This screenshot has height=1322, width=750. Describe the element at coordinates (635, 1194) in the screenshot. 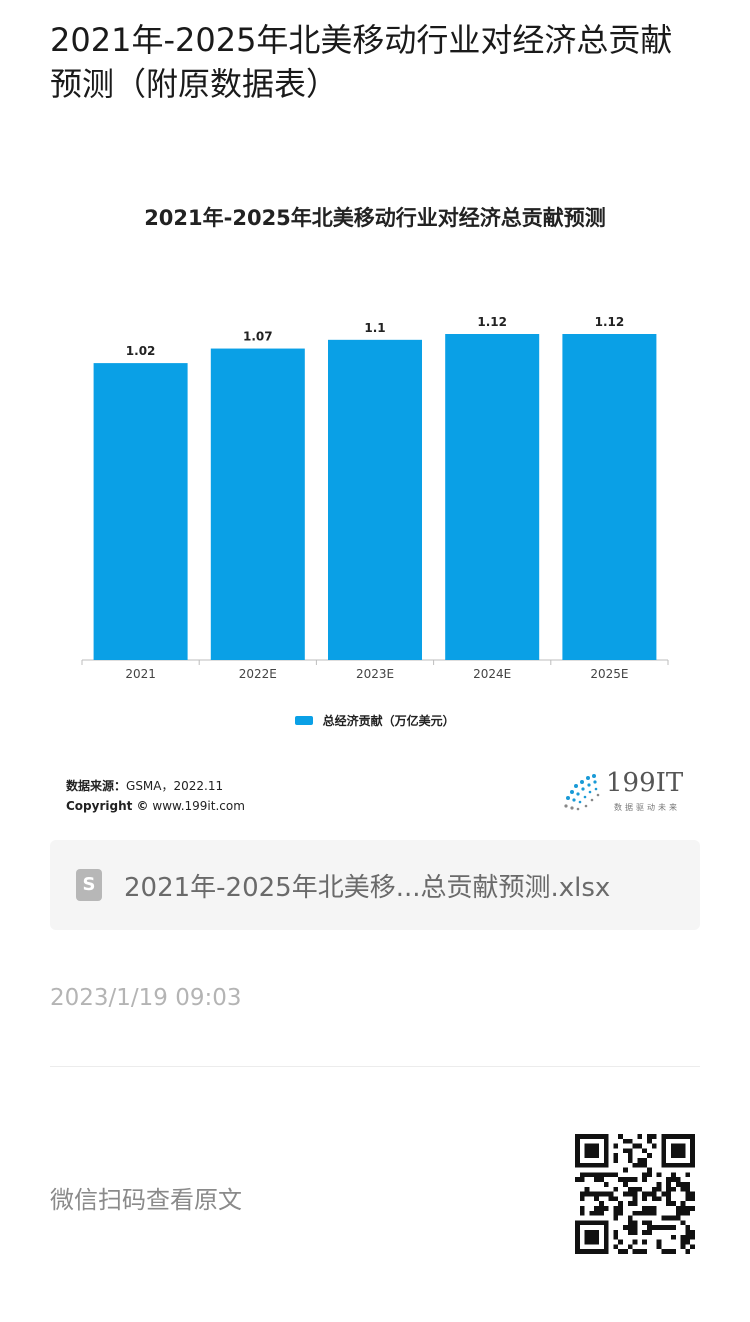

I see `qr-code-icon` at that location.